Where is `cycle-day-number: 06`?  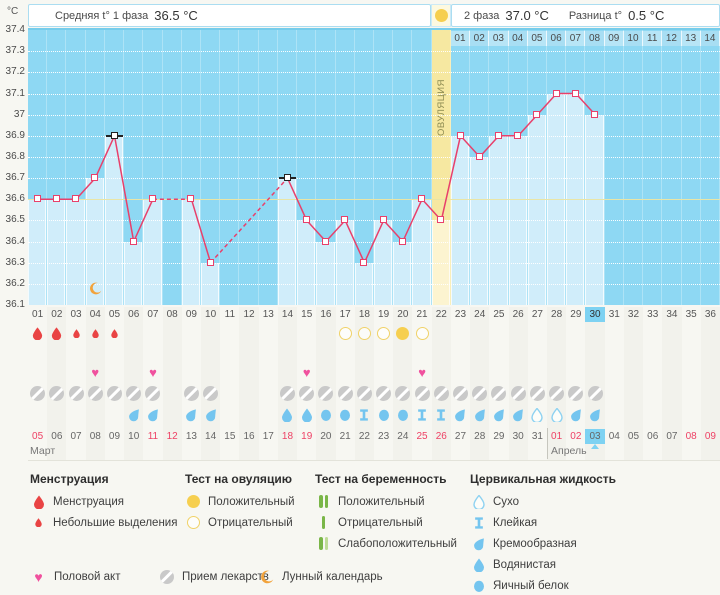
cycle-day-number: 06 is located at coordinates (134, 314).